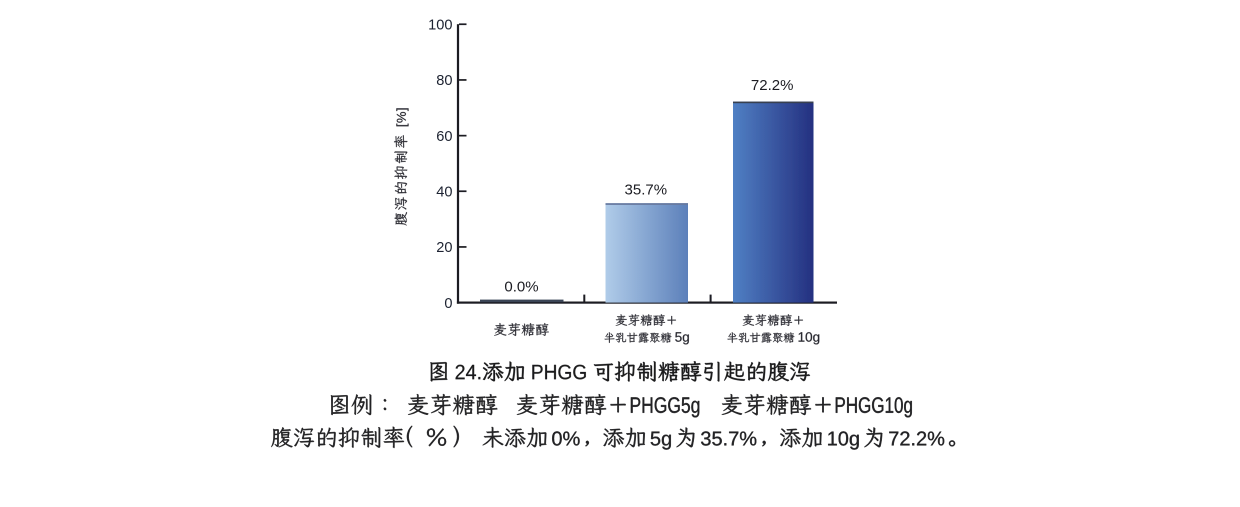 This screenshot has width=1240, height=507. What do you see at coordinates (521, 287) in the screenshot?
I see `svg-text: 0.0%` at bounding box center [521, 287].